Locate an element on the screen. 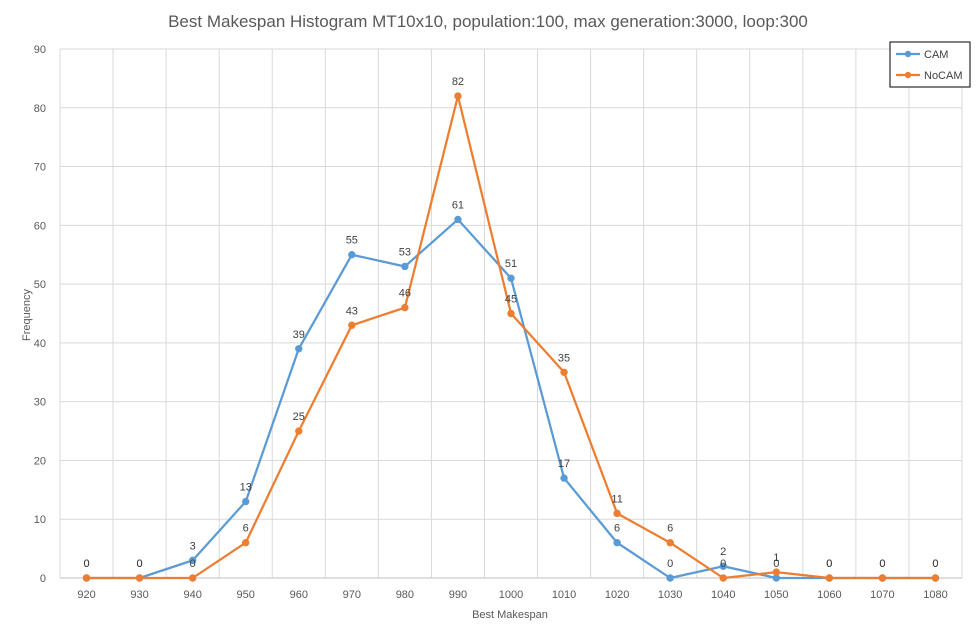  x-axis-label: Best Makespan is located at coordinates (510, 615).